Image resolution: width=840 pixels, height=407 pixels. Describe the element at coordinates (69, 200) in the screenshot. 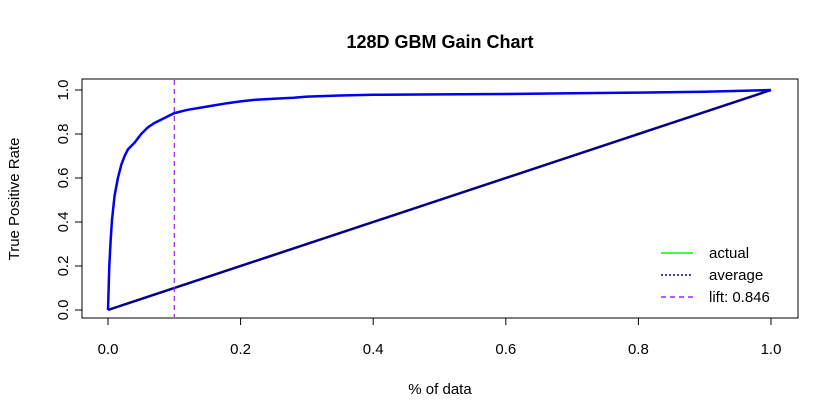

I see `y-axis: 0.0 0.2 0.4 0.6 0.8 1.0` at that location.